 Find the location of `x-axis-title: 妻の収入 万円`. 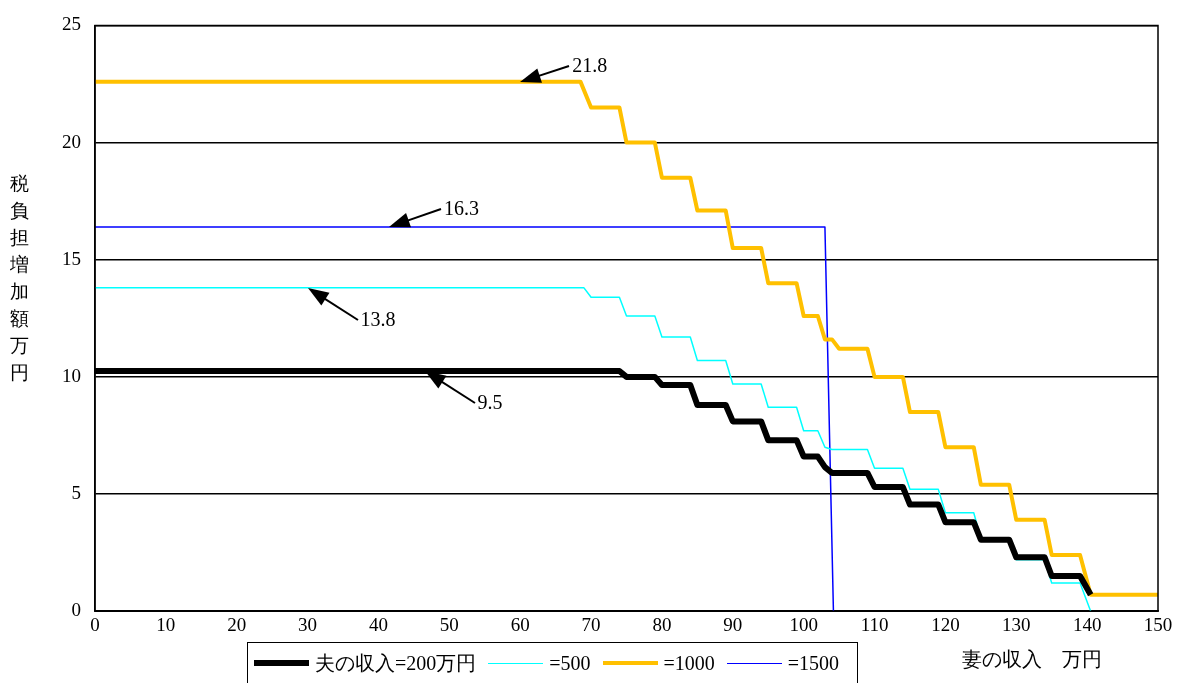

x-axis-title: 妻の収入 万円 is located at coordinates (1032, 659).